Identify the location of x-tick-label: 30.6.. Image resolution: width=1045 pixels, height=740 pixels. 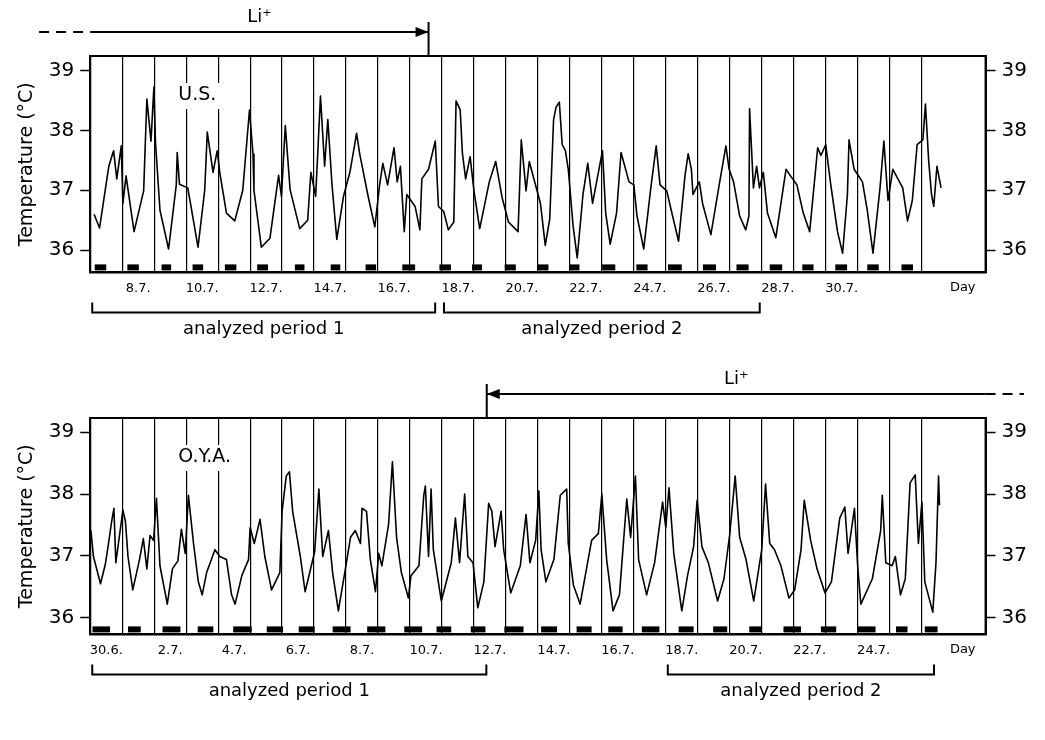
(106, 649).